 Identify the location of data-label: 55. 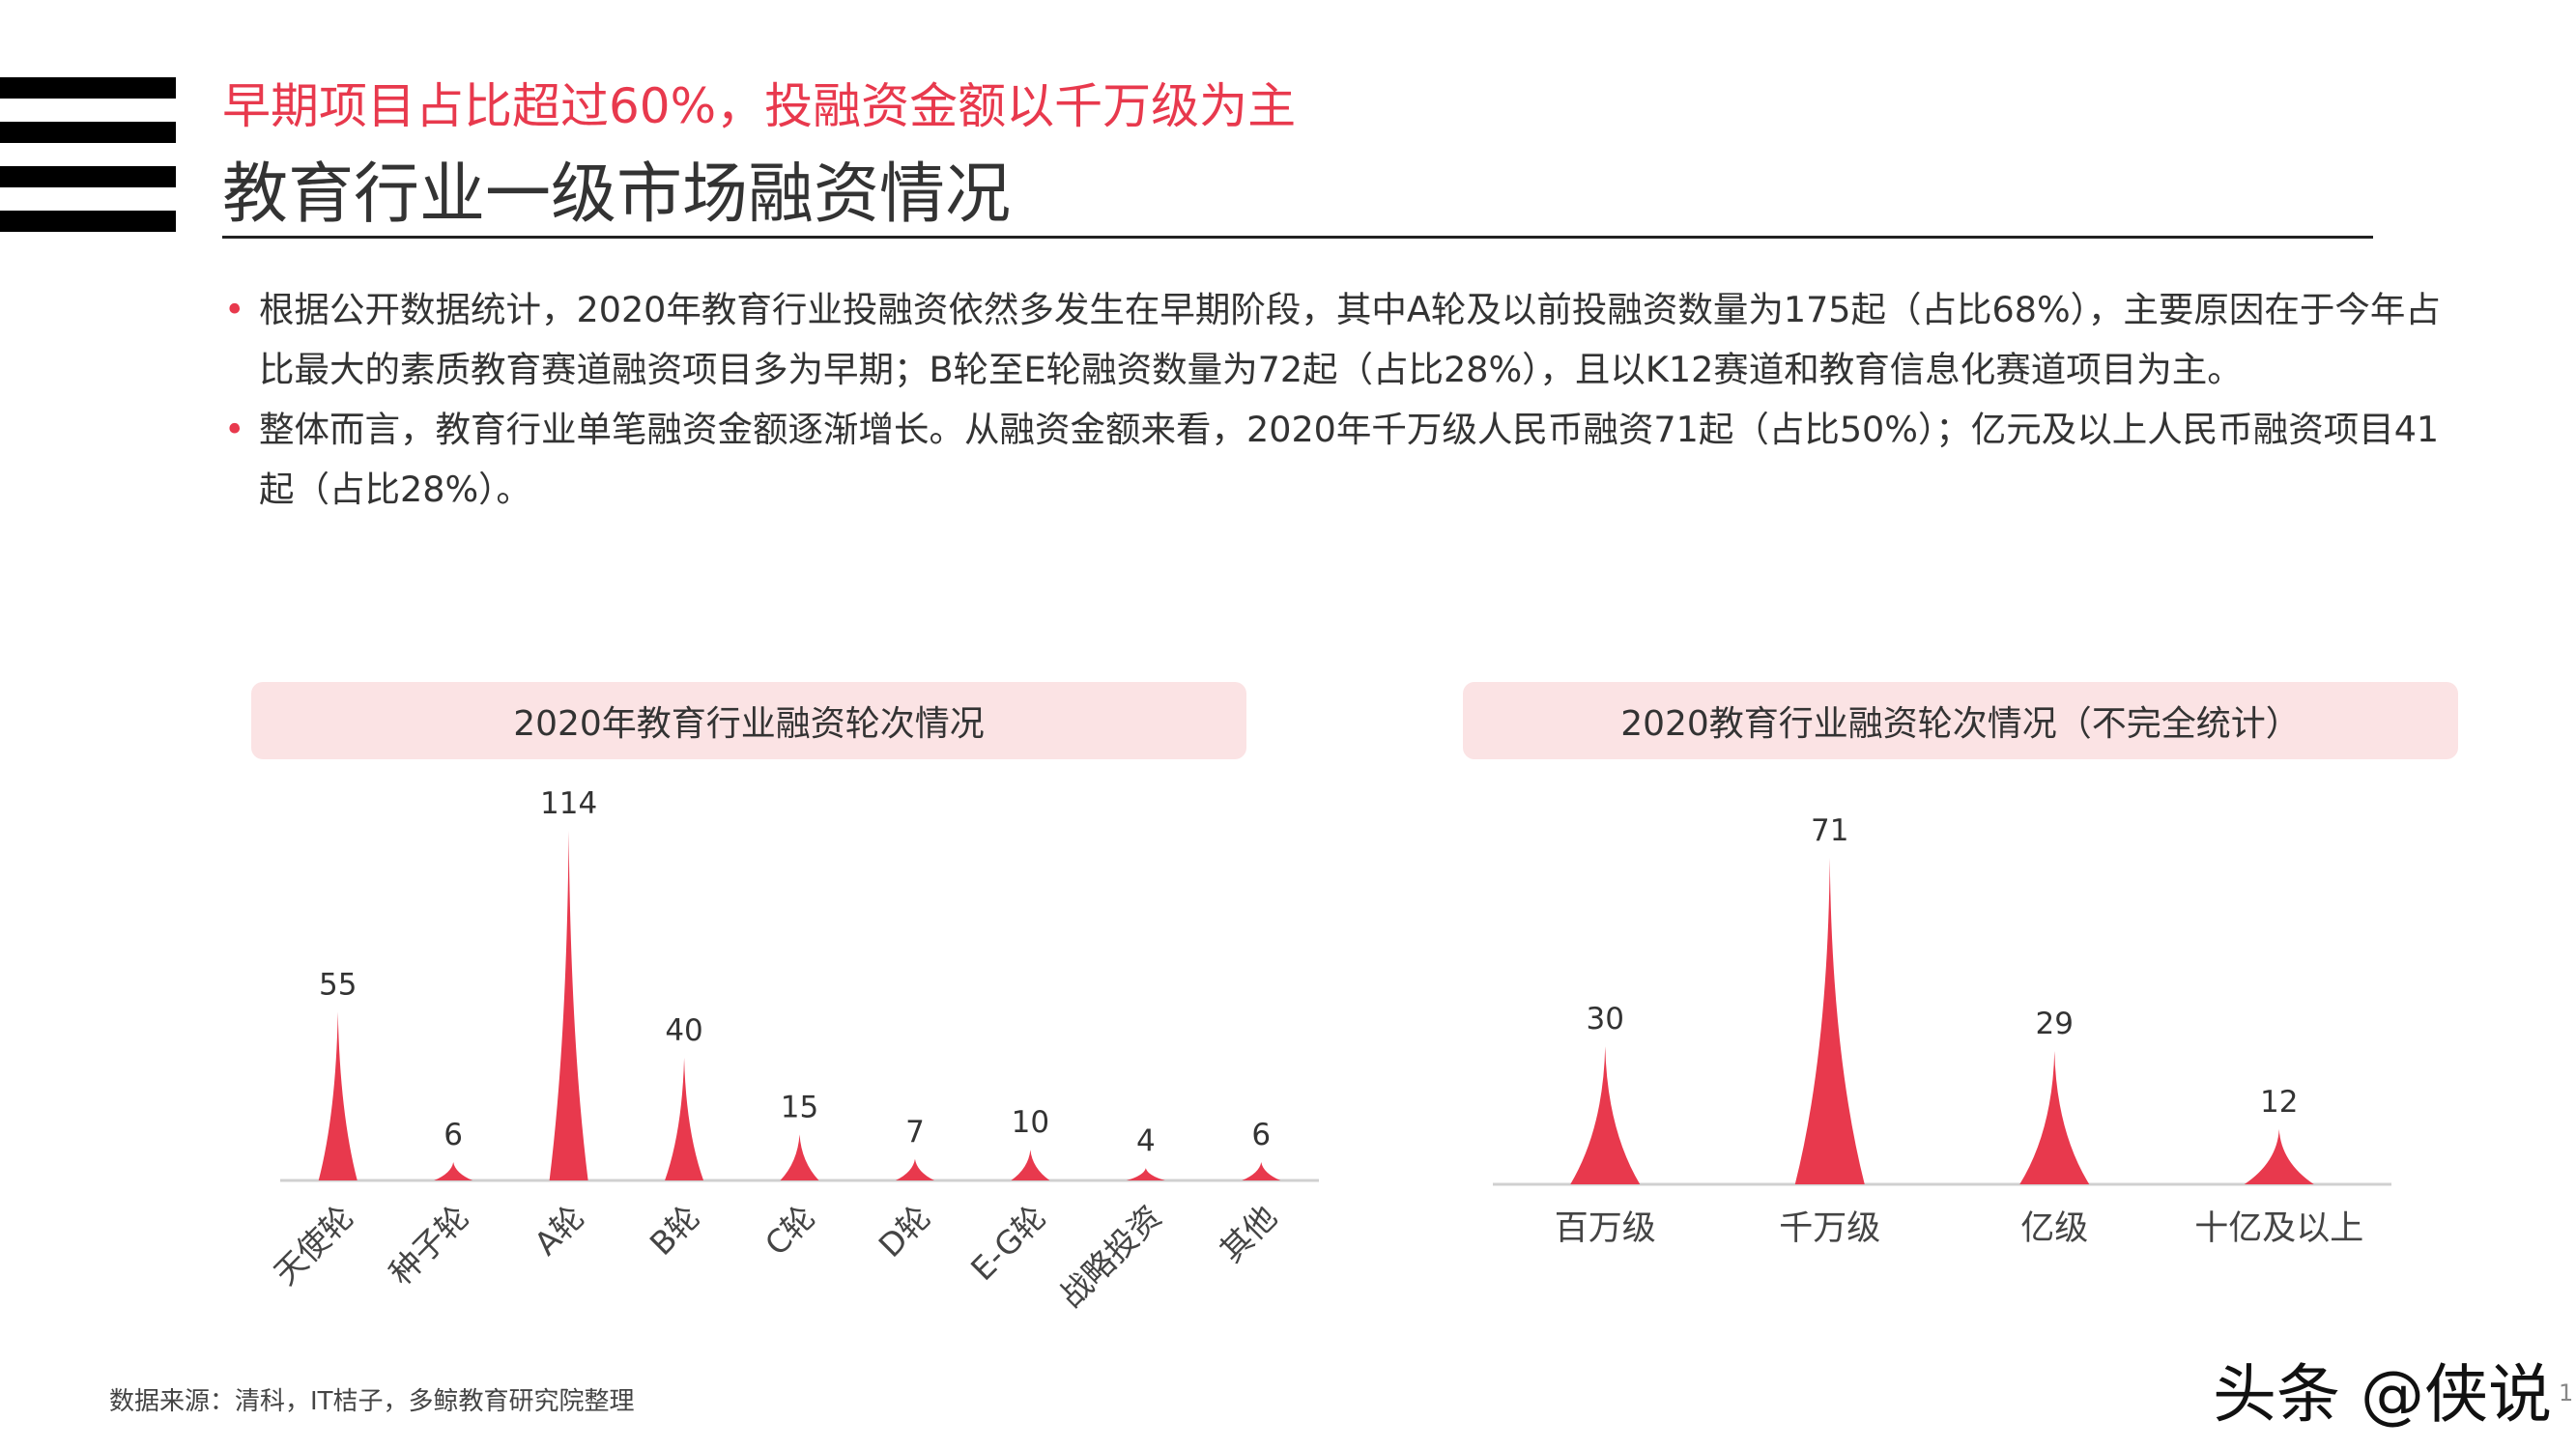
(338, 984).